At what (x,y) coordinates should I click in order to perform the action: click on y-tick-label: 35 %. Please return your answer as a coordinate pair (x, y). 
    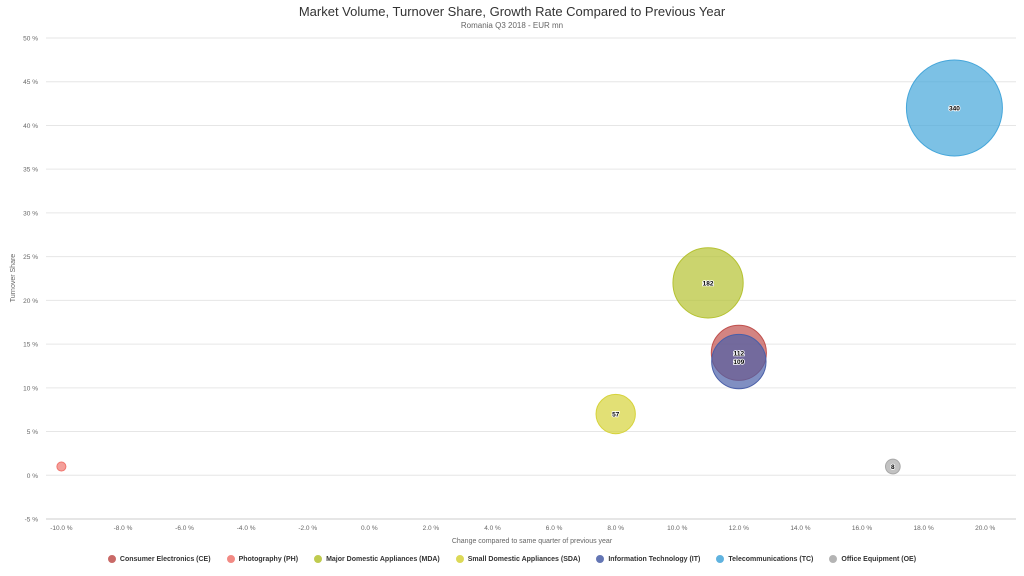
    Looking at the image, I should click on (30, 170).